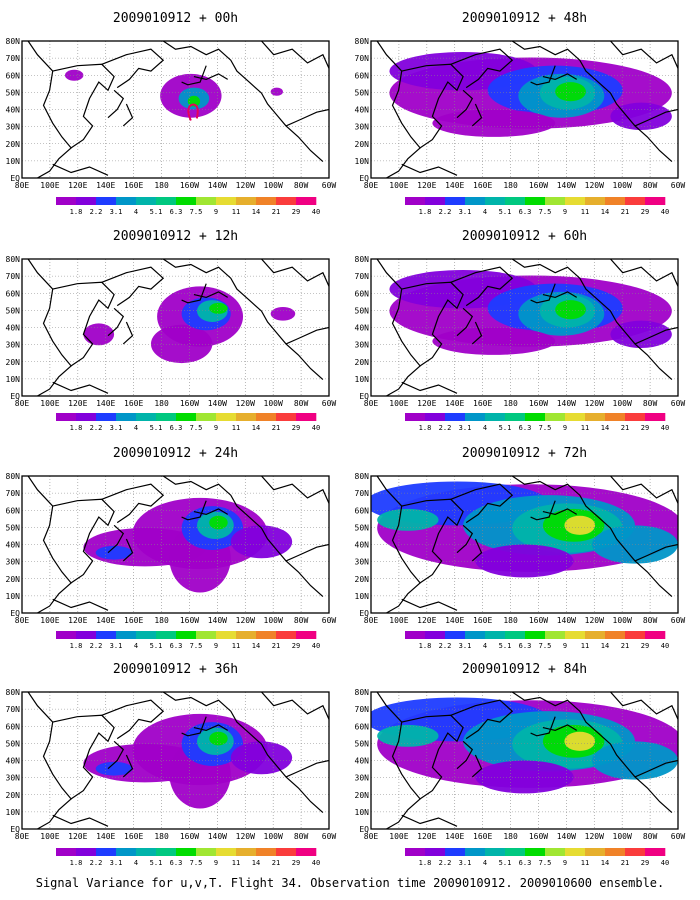  What do you see at coordinates (175, 669) in the screenshot?
I see `panel-title: 2009010912 + 36h` at bounding box center [175, 669].